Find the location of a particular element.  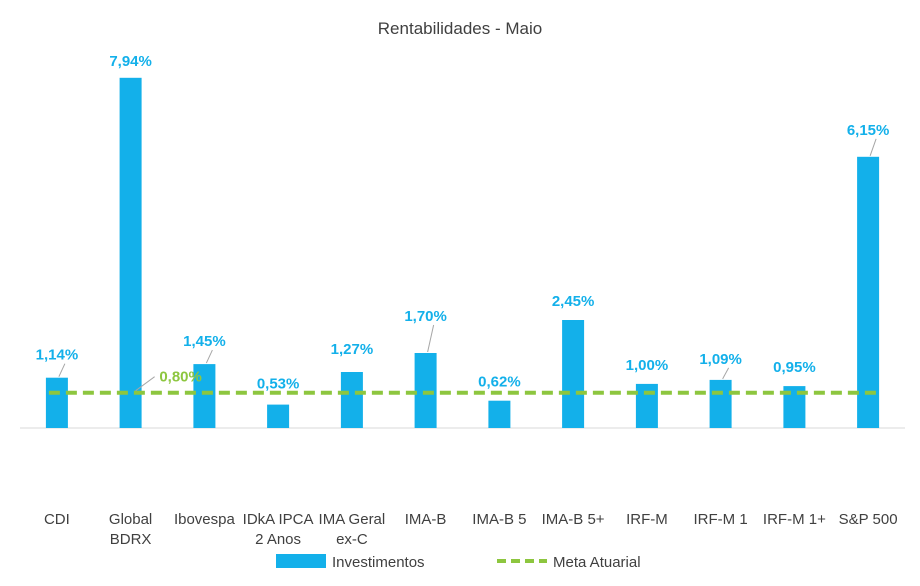

x-tick-label-4-line-0: IMA Geral is located at coordinates (352, 519).